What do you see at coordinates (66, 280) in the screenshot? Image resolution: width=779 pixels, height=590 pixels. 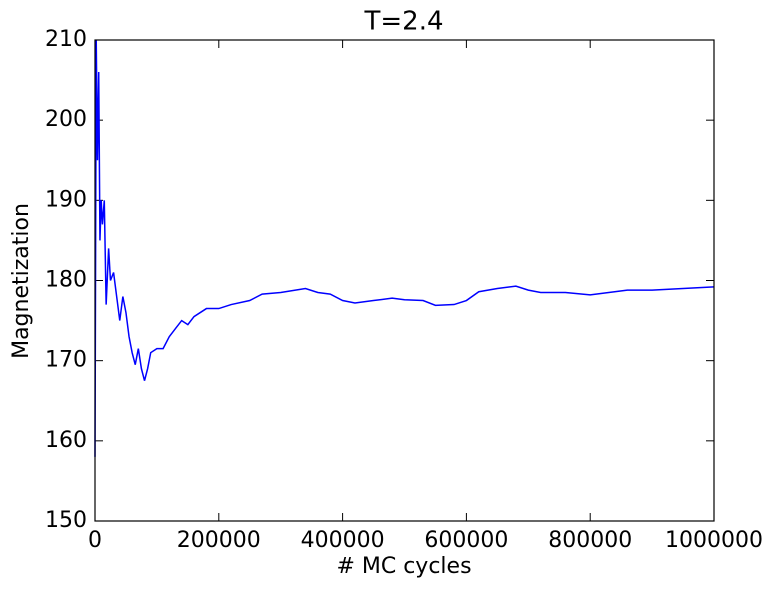 I see `y-tick-label: 180` at bounding box center [66, 280].